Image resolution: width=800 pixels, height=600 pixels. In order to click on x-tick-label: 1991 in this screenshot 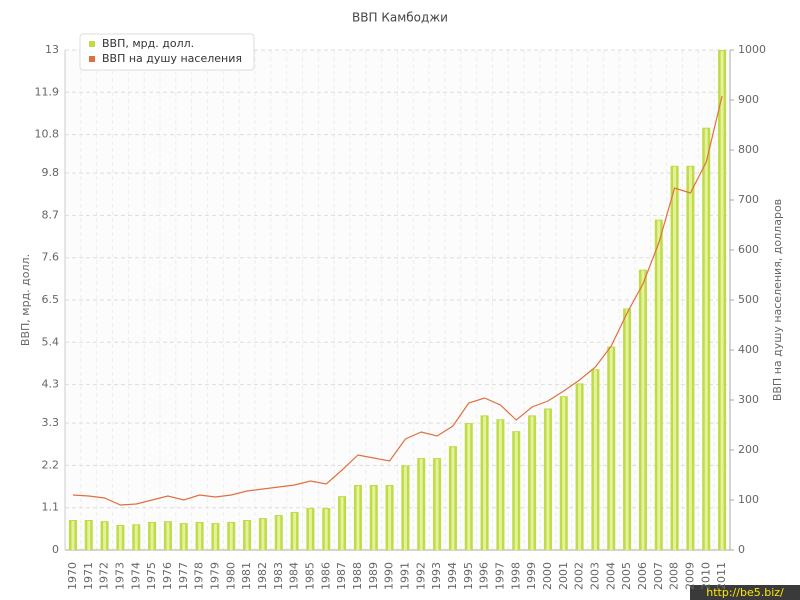, I will do `click(404, 576)`.